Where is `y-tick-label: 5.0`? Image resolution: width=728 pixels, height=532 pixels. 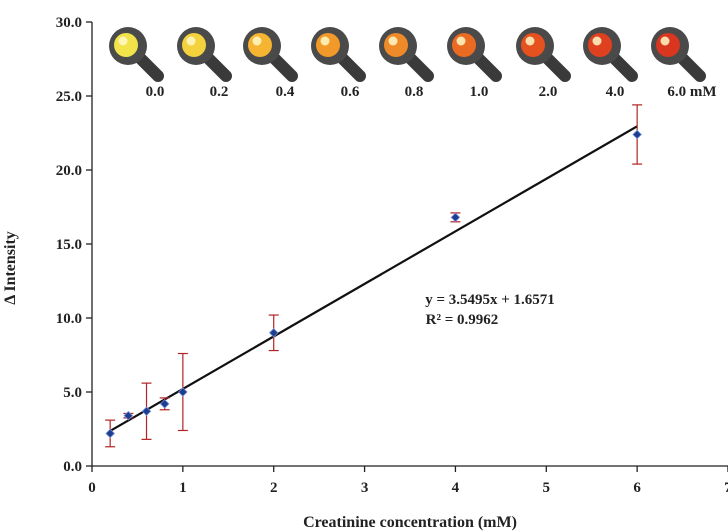
y-tick-label: 5.0 is located at coordinates (72, 393).